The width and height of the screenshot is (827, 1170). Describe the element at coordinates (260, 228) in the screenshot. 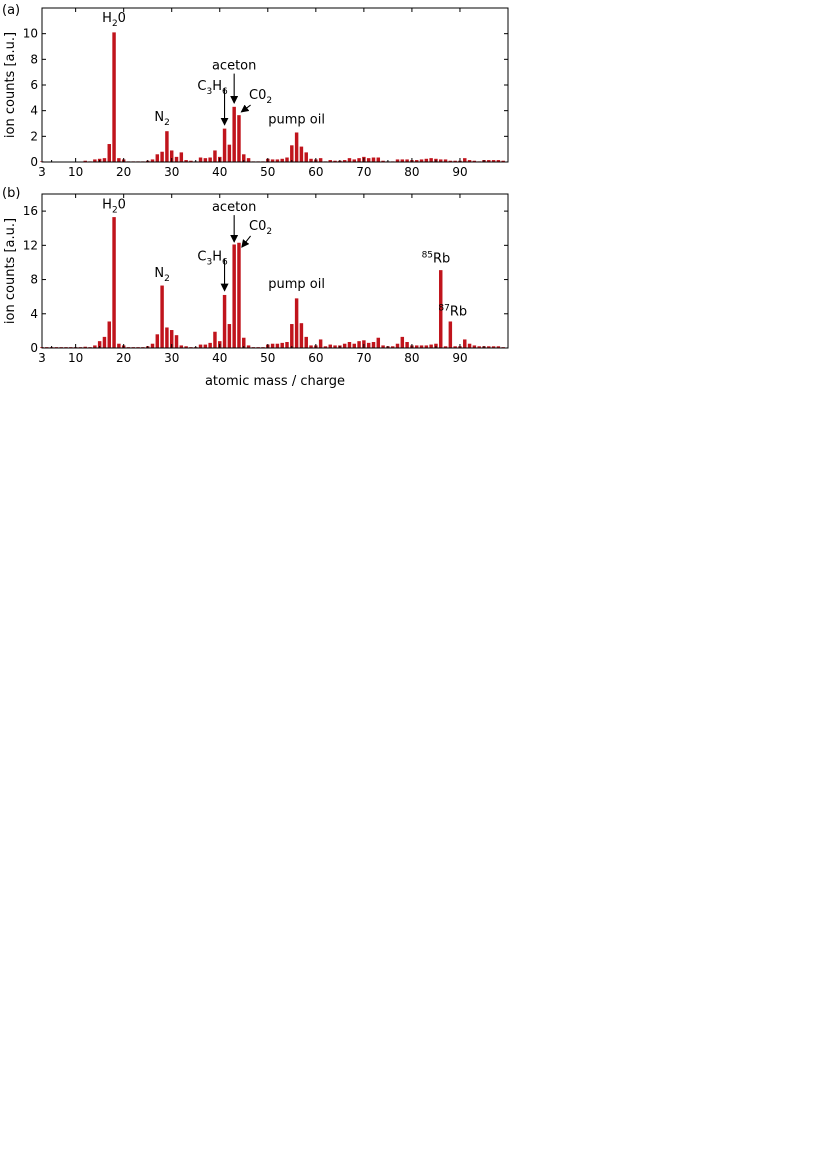

I see `peak-annotation: C02` at that location.